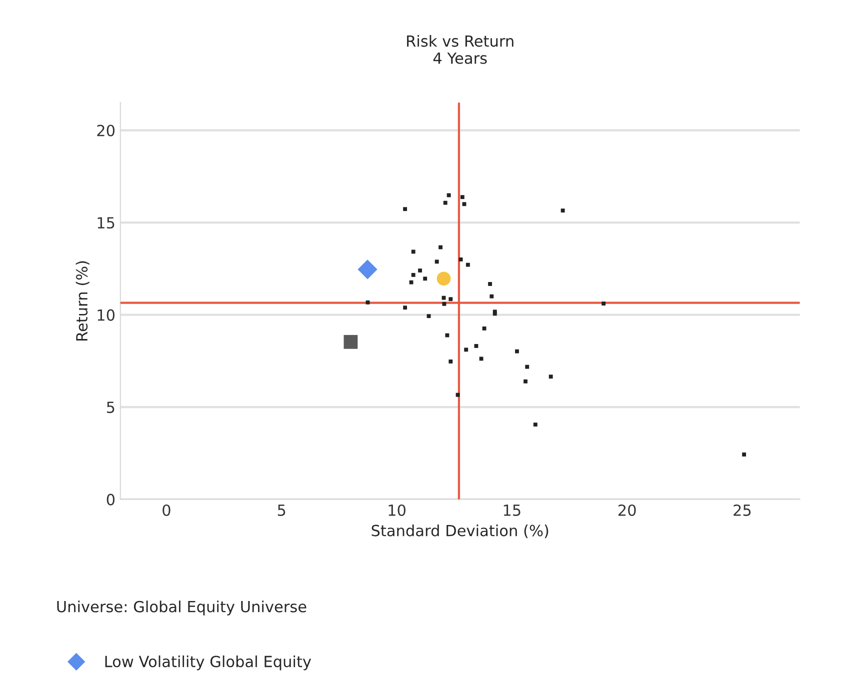 This screenshot has width=860, height=684. I want to click on y-tick-label: 0, so click(110, 500).